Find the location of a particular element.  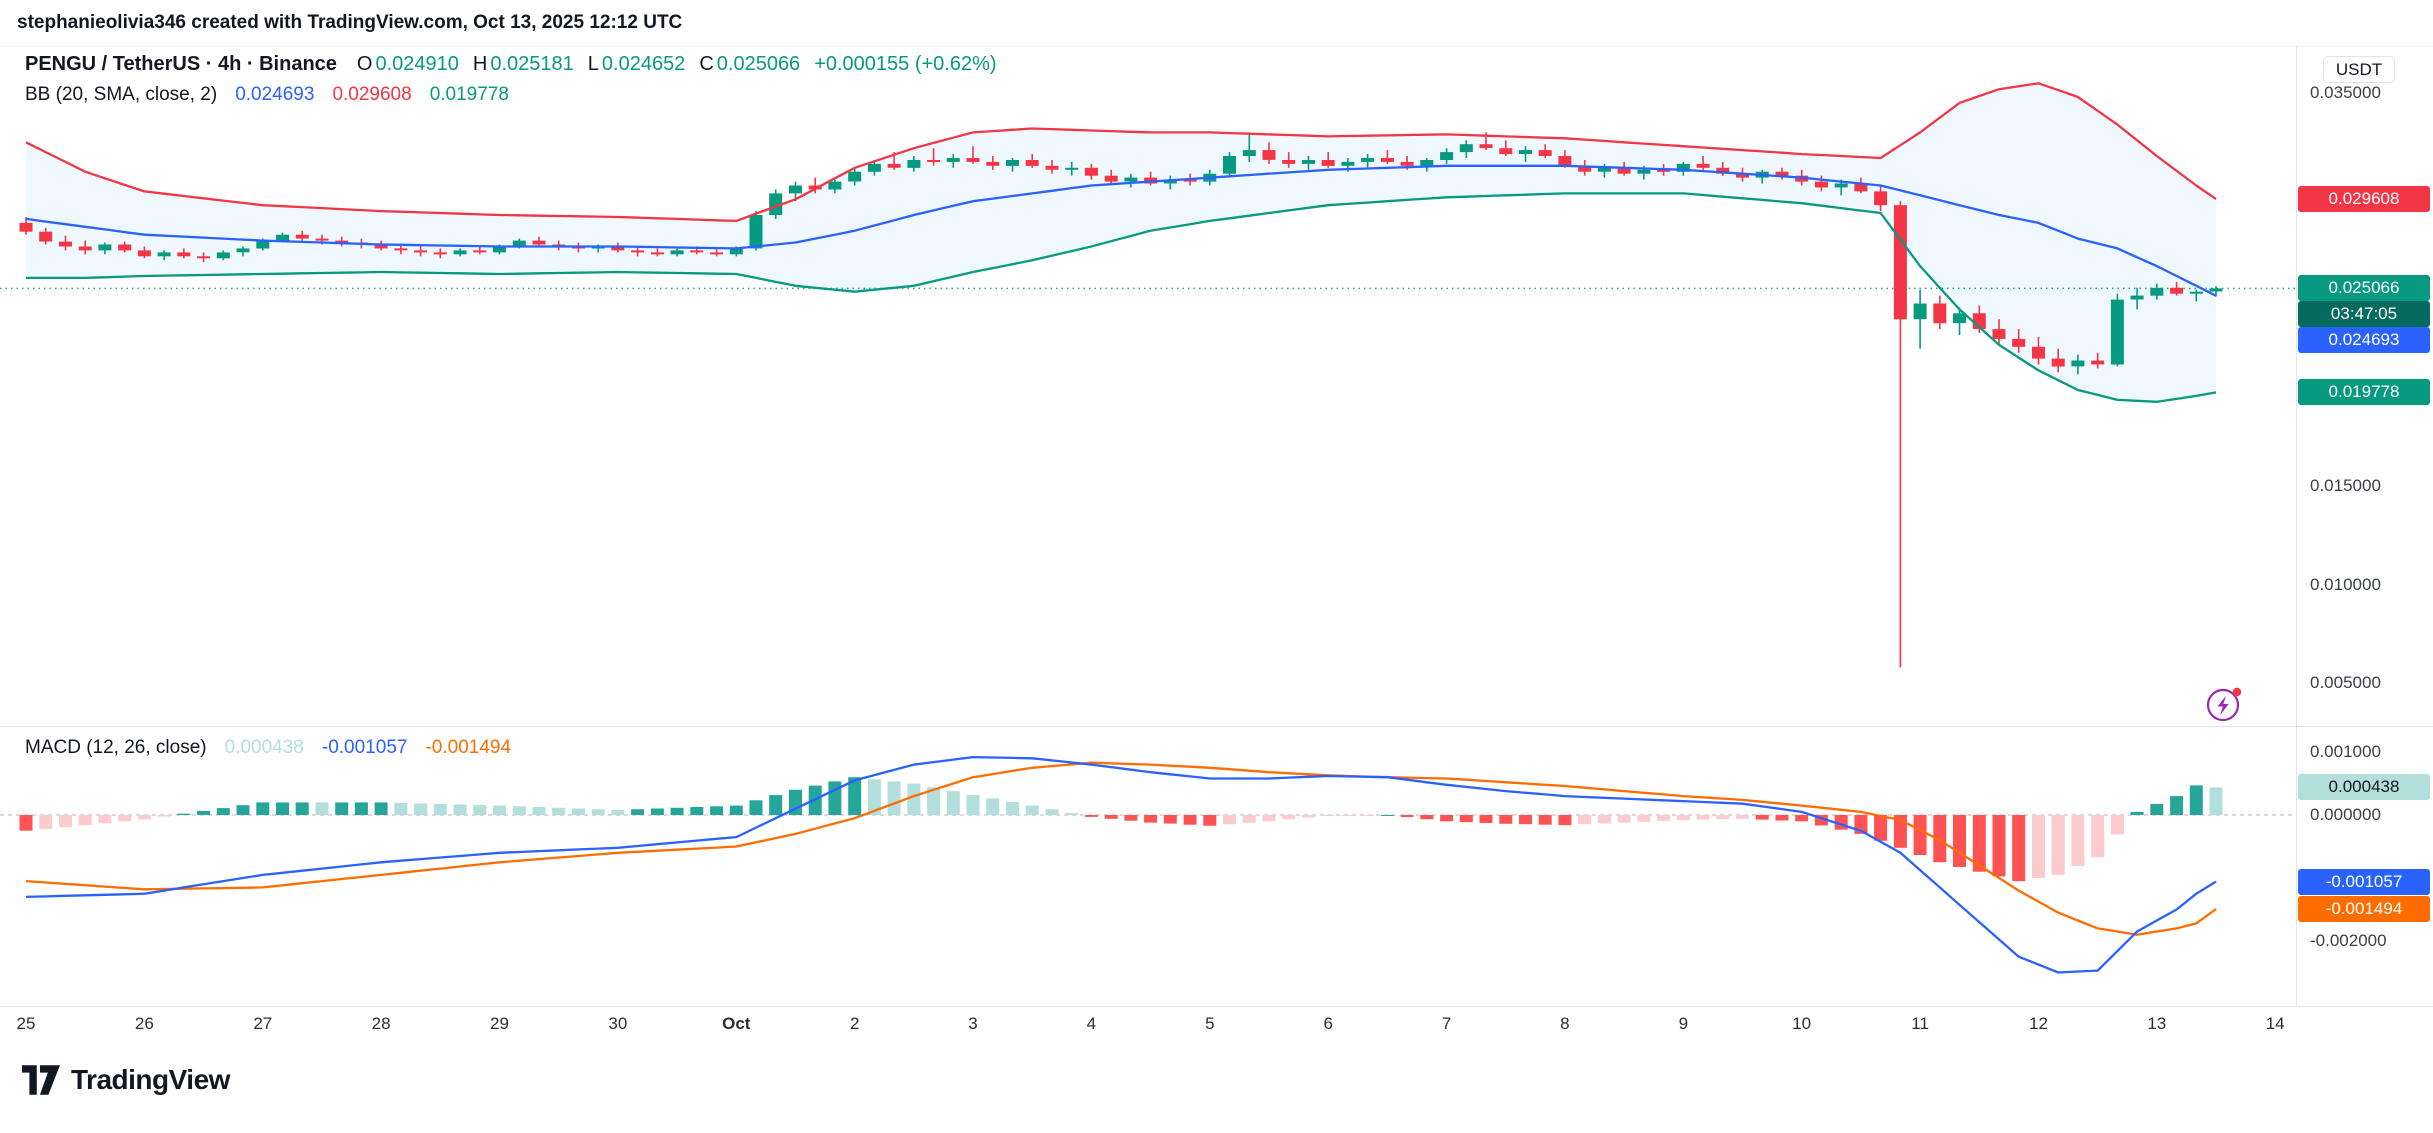

tradingview-logo: TradingView is located at coordinates (126, 1080).